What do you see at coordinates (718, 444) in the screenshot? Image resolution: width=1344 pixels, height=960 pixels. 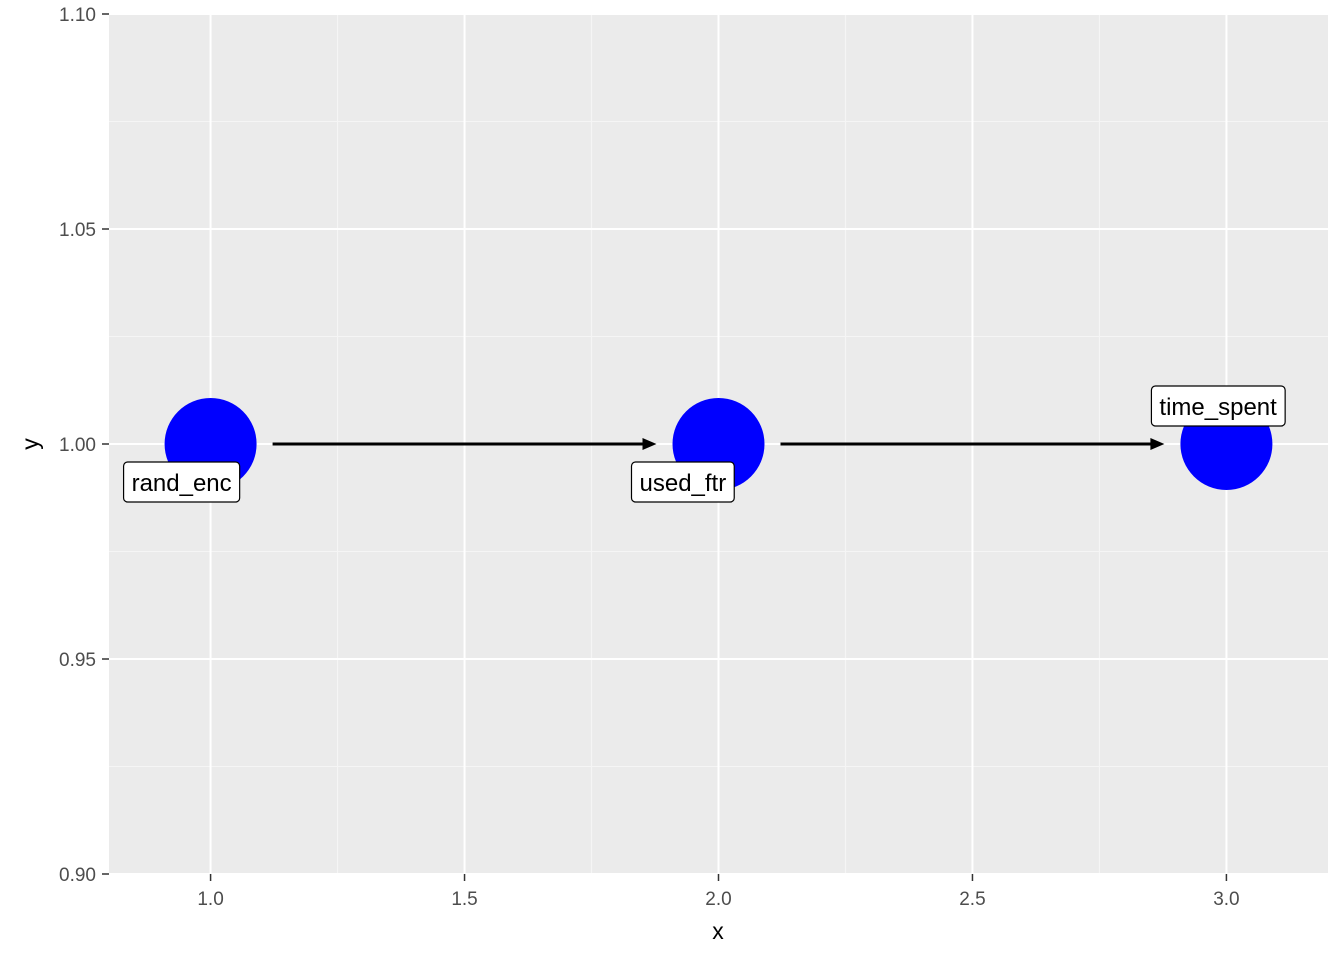 I see `edges` at bounding box center [718, 444].